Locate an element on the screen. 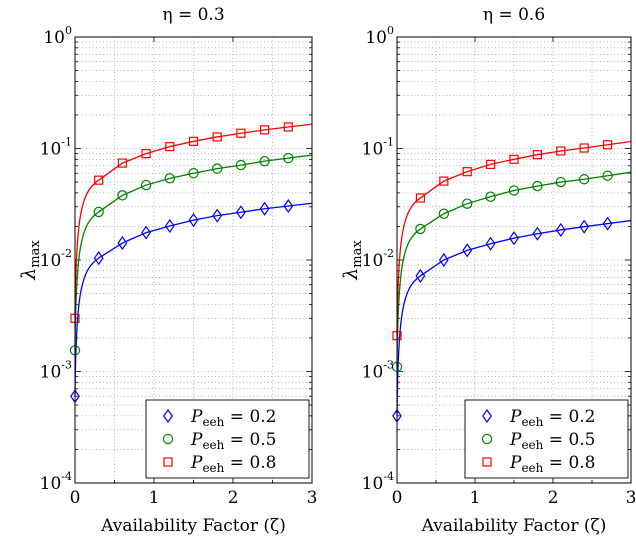 The height and width of the screenshot is (540, 636). y-tick-exponent: -4 is located at coordinates (388, 476).